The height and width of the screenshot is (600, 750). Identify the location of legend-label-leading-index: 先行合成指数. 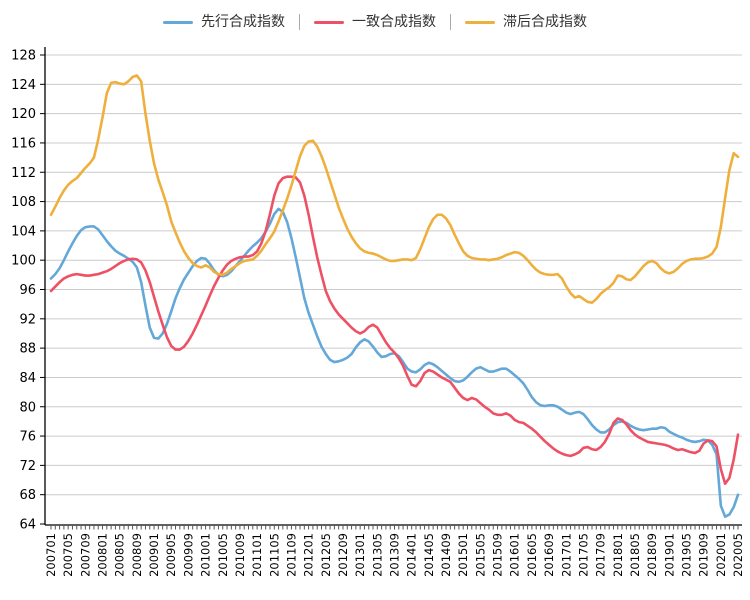
(243, 22).